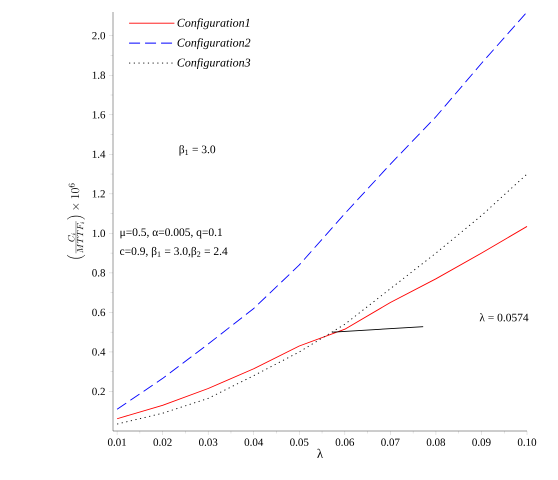  Describe the element at coordinates (345, 442) in the screenshot. I see `x-tick-label: 0.06` at that location.